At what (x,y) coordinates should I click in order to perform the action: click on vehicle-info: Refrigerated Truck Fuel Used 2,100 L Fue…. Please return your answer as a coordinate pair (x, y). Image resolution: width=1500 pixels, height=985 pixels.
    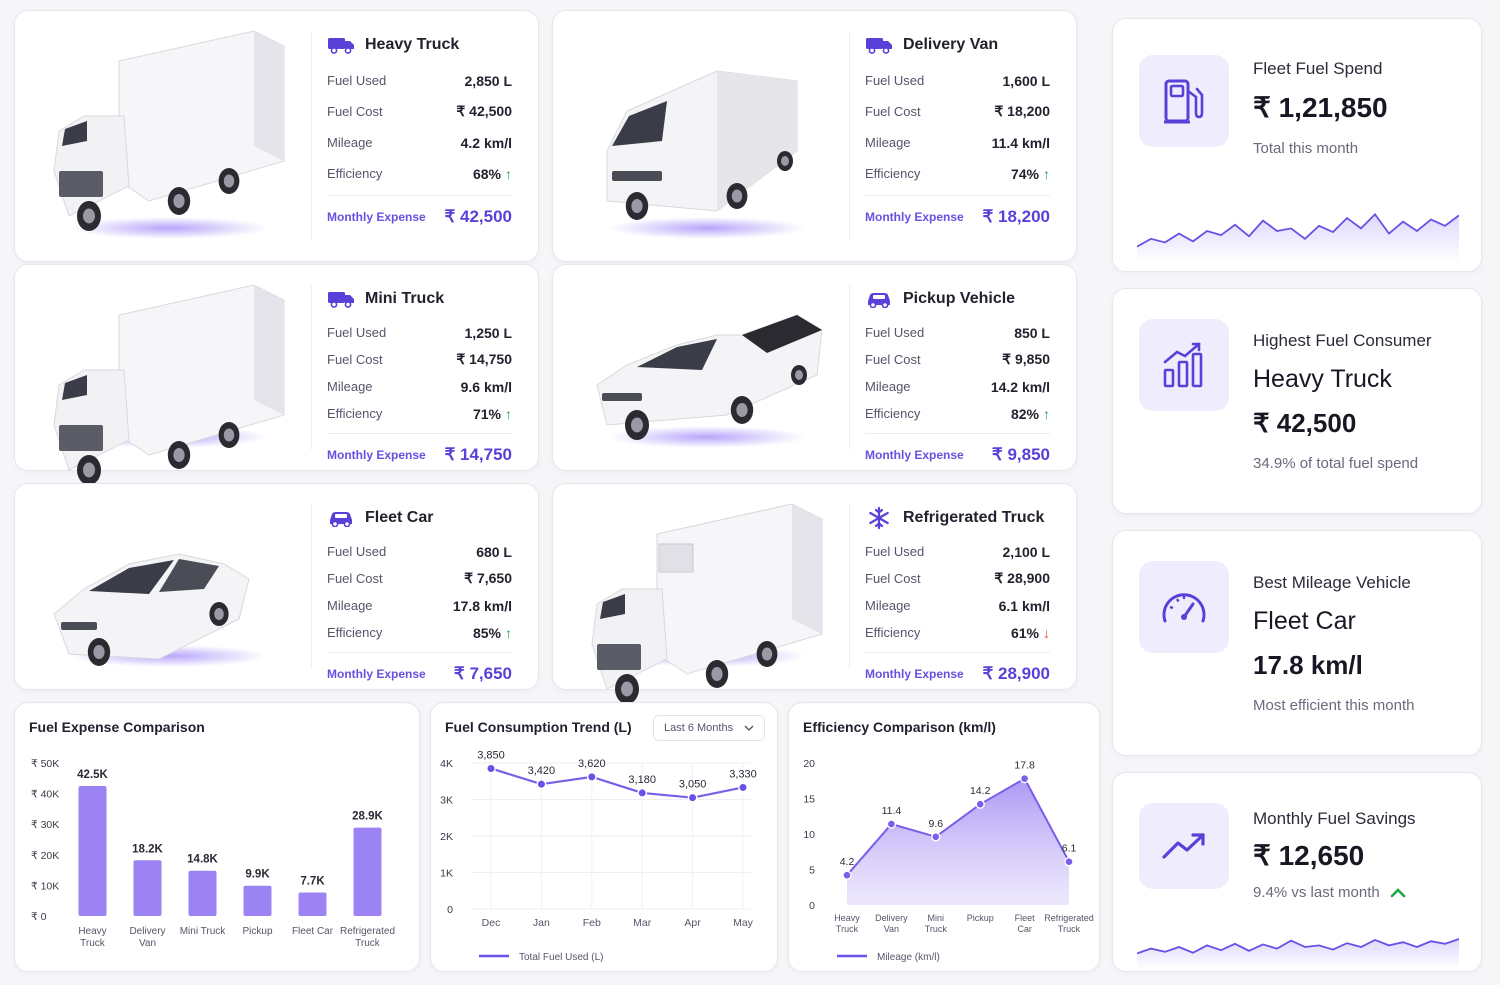
    Looking at the image, I should click on (957, 595).